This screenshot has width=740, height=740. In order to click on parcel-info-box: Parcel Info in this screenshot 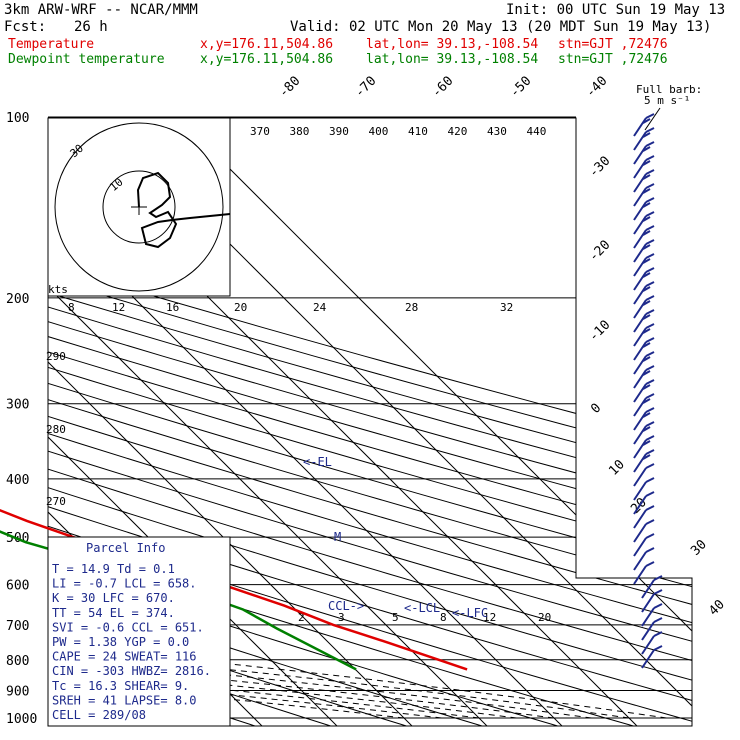, I will do `click(139, 631)`.